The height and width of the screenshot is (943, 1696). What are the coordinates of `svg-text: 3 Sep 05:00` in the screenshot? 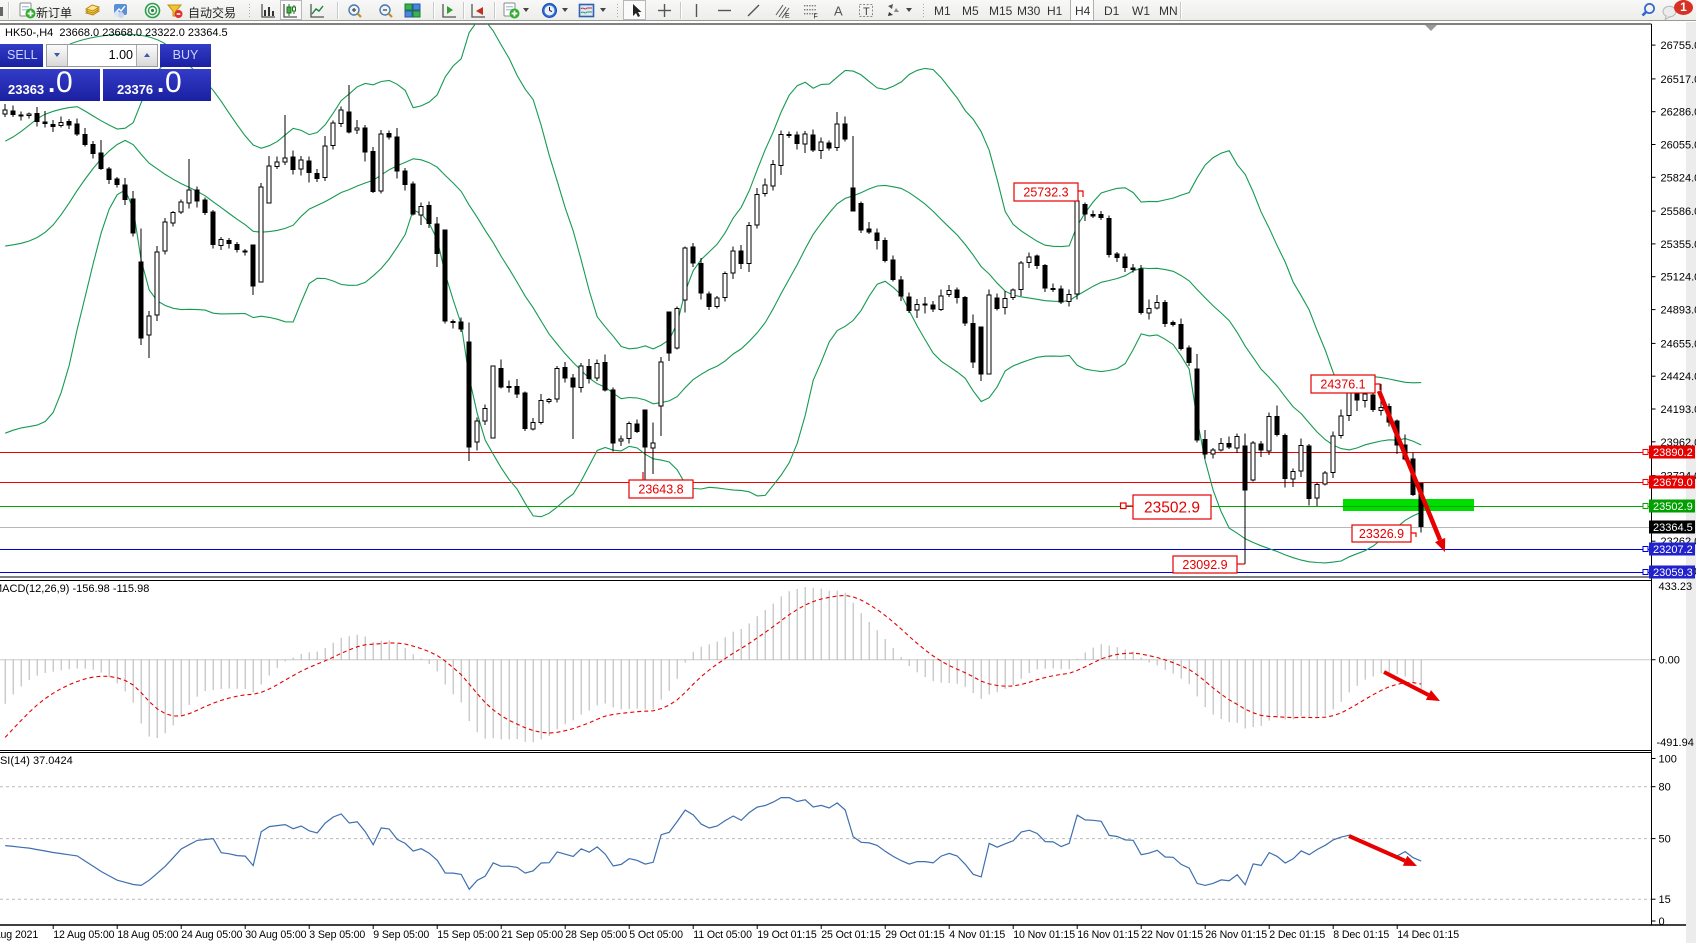 It's located at (337, 935).